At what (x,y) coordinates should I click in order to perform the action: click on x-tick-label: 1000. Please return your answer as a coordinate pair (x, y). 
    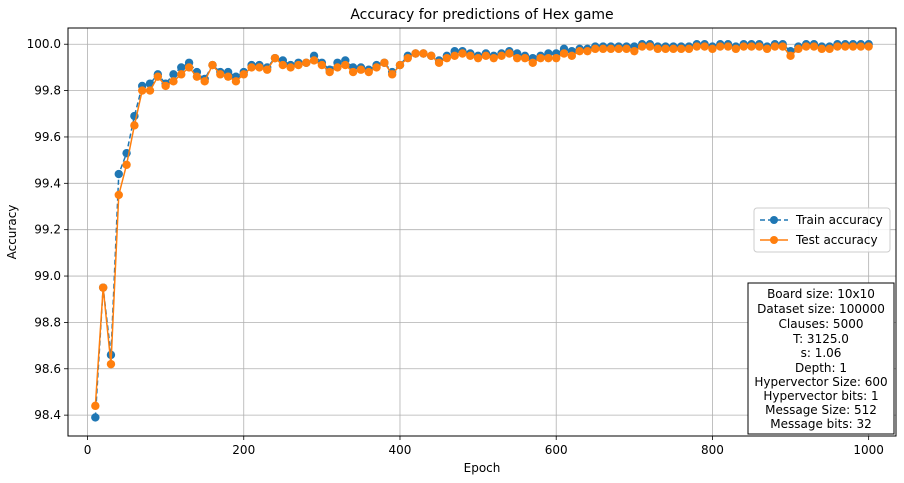
    Looking at the image, I should click on (868, 450).